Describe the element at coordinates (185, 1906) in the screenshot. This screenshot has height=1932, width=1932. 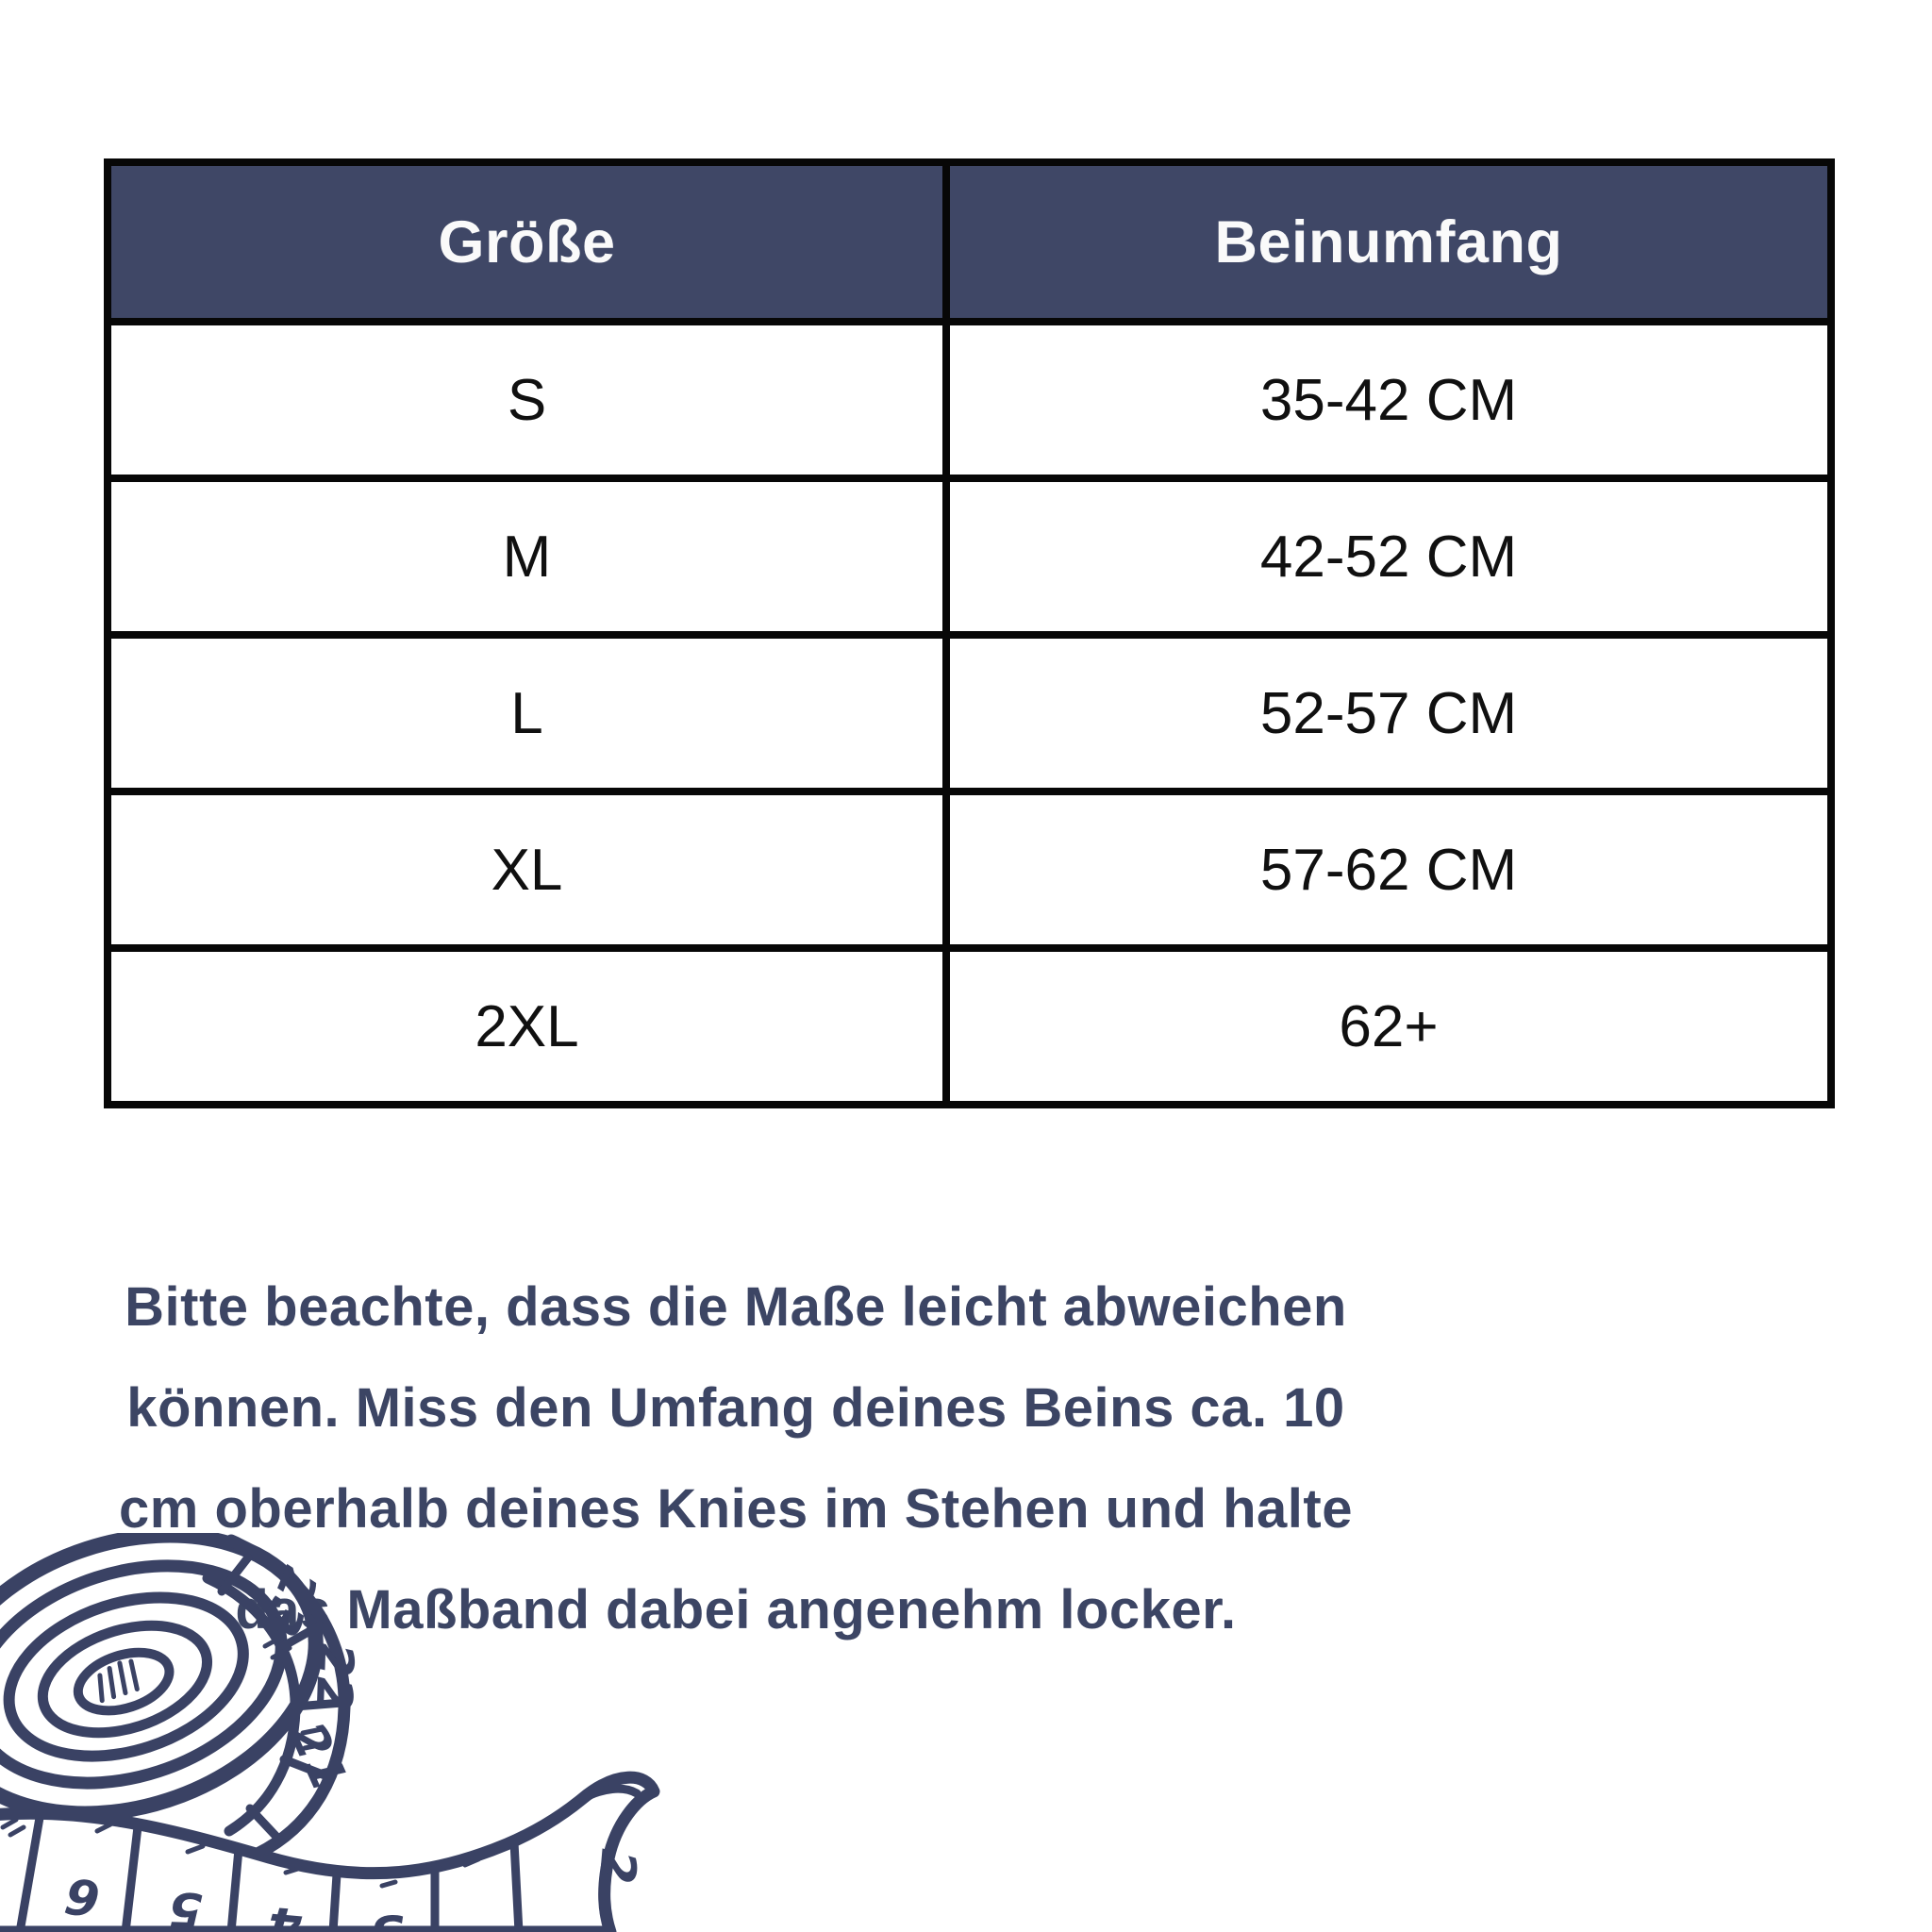
I see `tape-number: 5` at that location.